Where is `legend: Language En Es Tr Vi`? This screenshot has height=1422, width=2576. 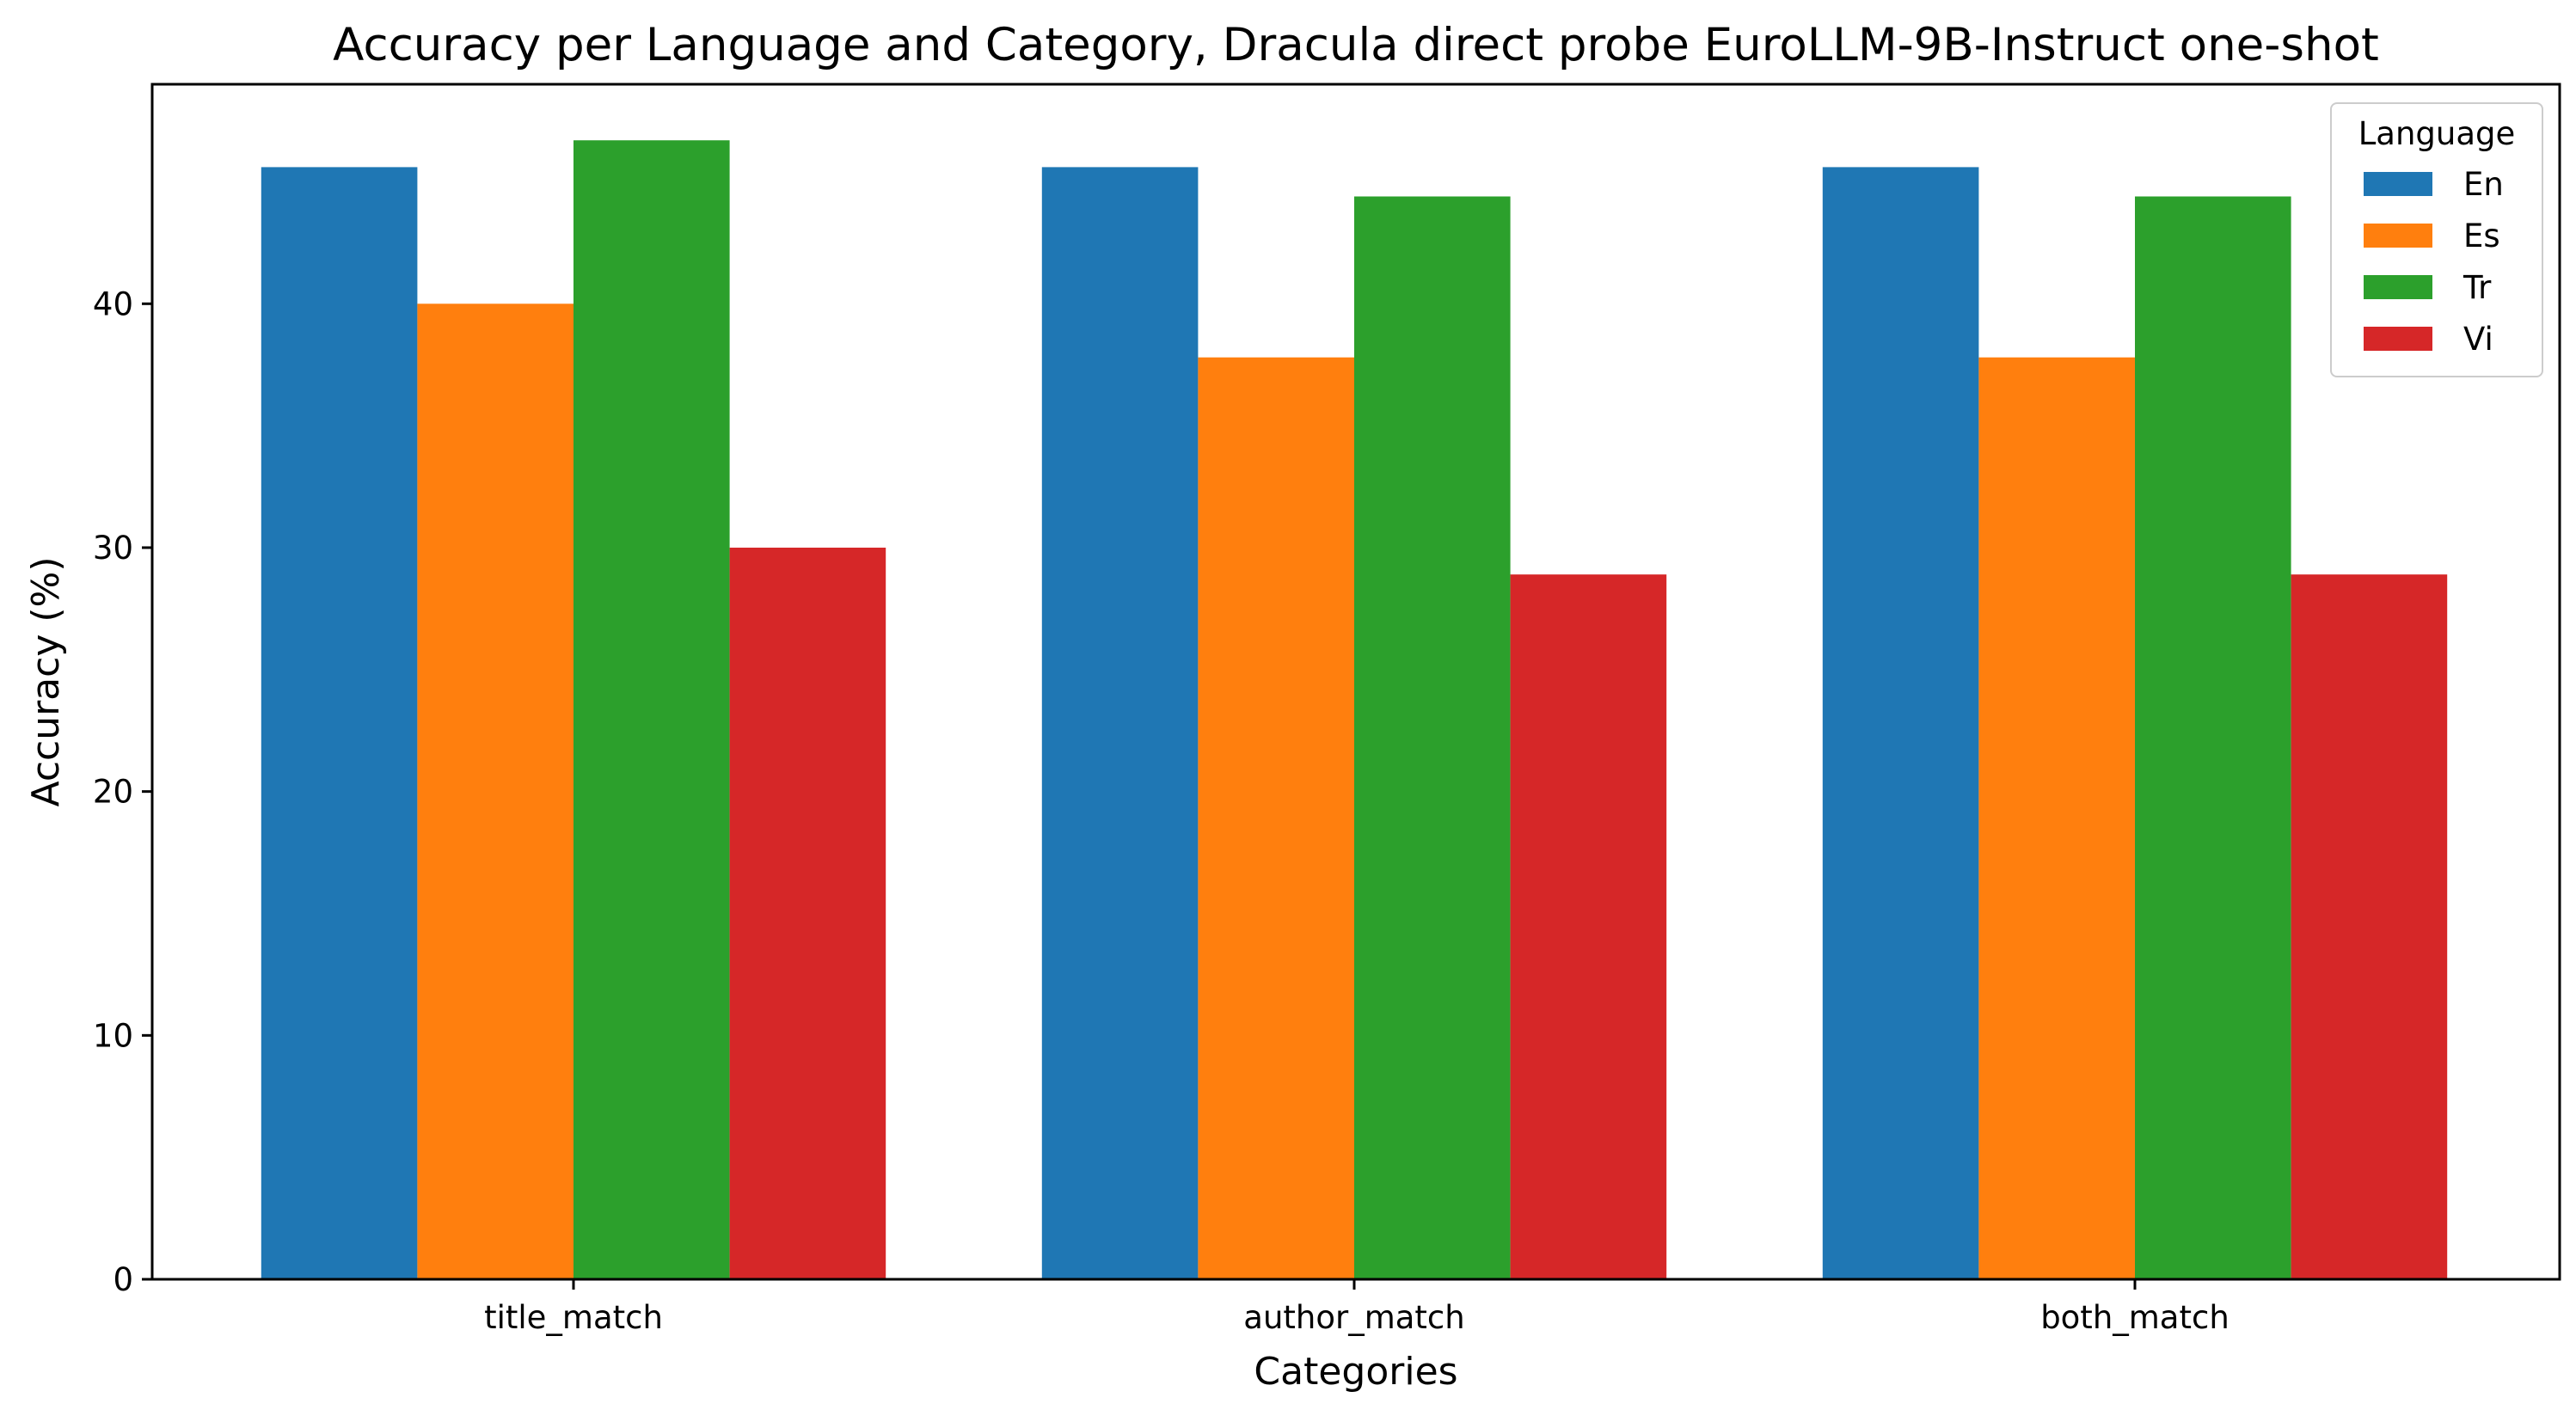
legend: Language En Es Tr Vi is located at coordinates (2436, 240).